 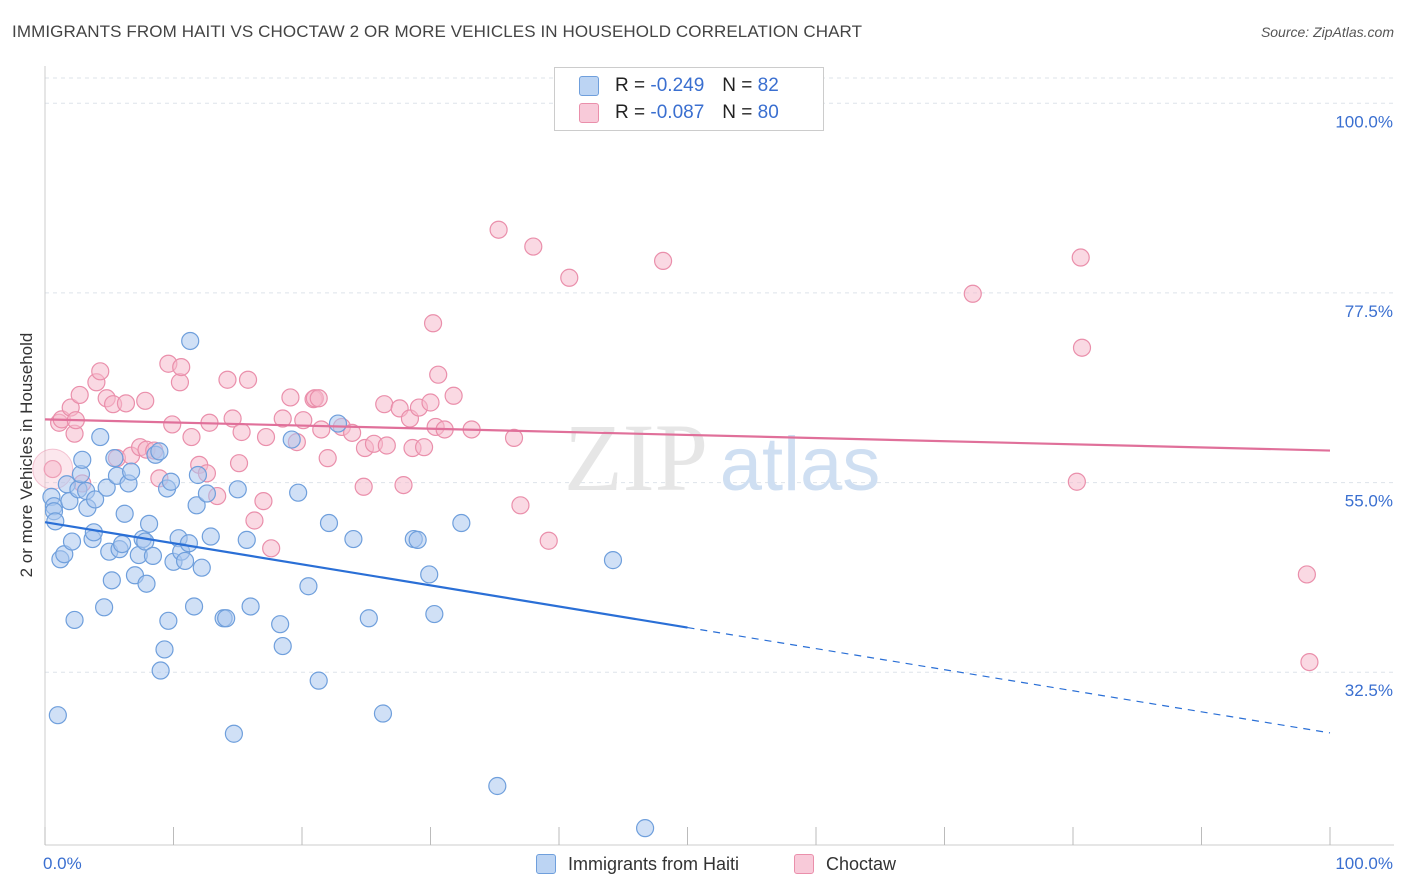 I want to click on haiti-legend-swatch, so click(x=546, y=864).